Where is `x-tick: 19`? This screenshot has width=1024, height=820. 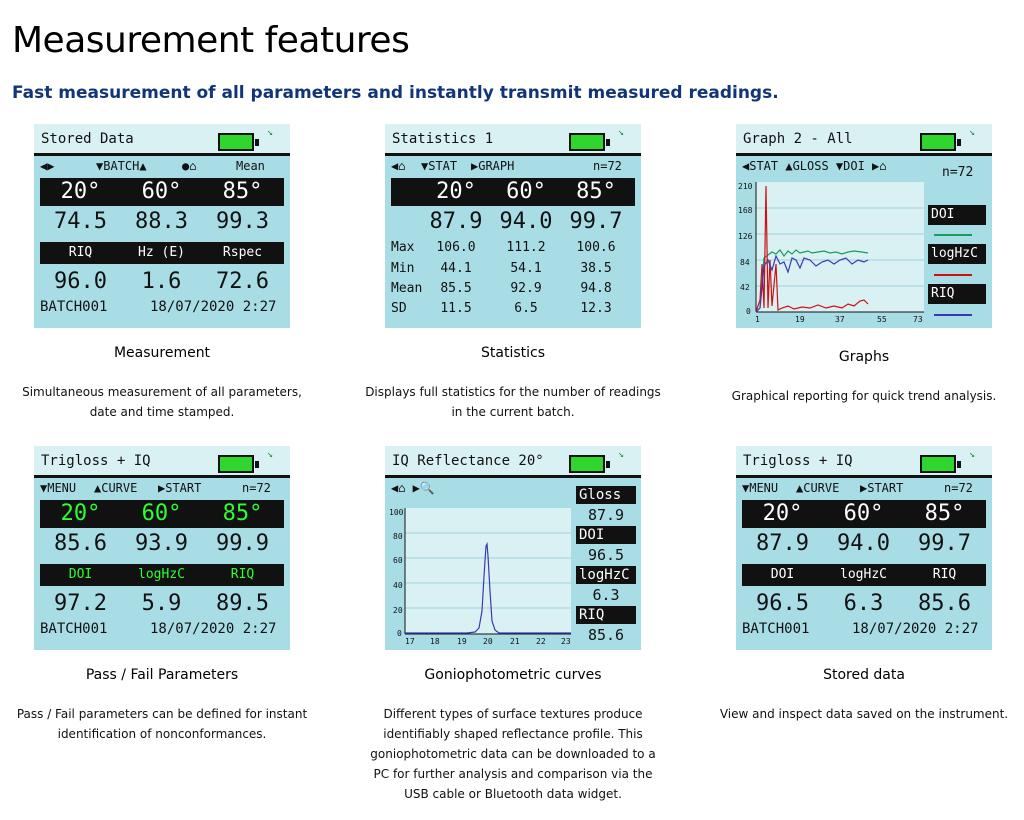 x-tick: 19 is located at coordinates (462, 641).